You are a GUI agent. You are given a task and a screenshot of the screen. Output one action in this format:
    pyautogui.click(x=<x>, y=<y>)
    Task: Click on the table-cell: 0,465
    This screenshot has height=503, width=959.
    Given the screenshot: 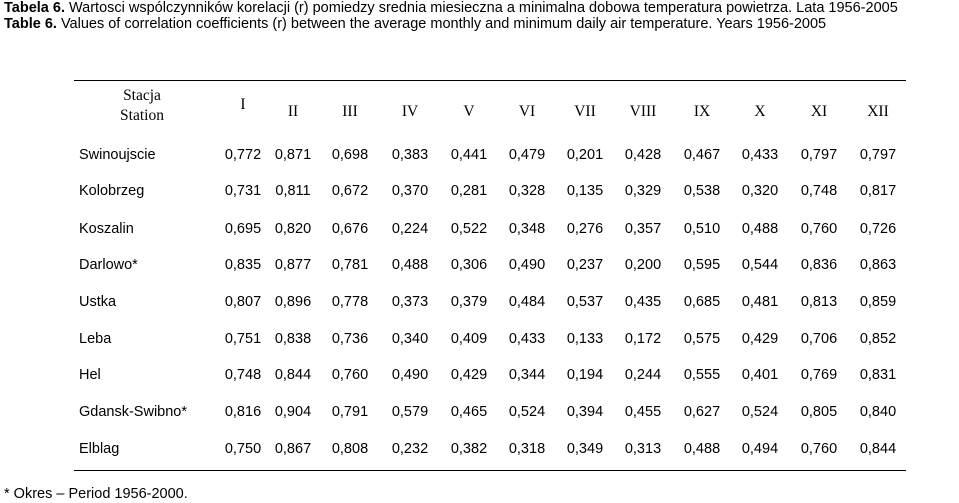 What is the action you would take?
    pyautogui.click(x=469, y=412)
    